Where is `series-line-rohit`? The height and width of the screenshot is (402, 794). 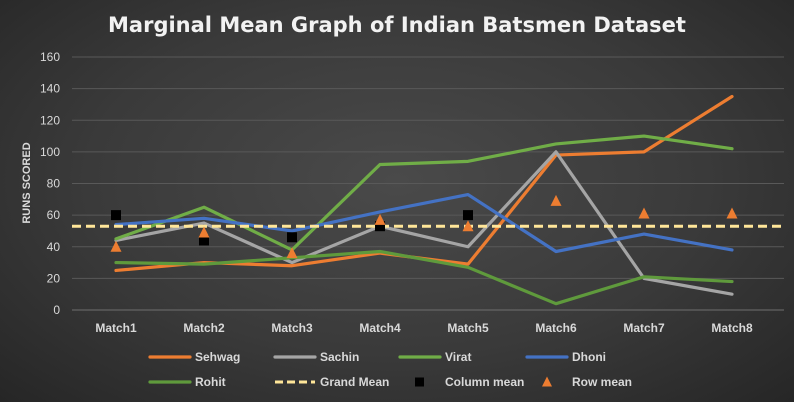 series-line-rohit is located at coordinates (424, 277).